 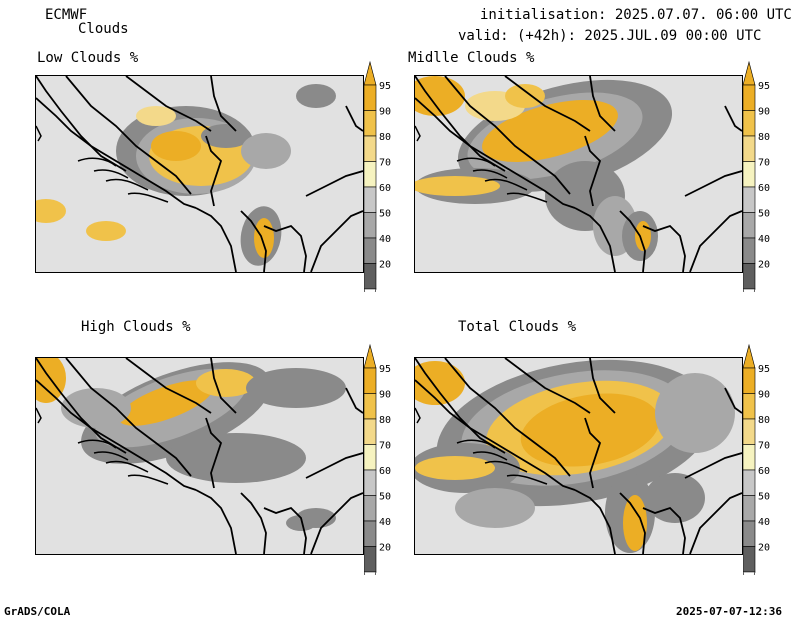 I want to click on map-low-clouds, so click(x=199, y=174).